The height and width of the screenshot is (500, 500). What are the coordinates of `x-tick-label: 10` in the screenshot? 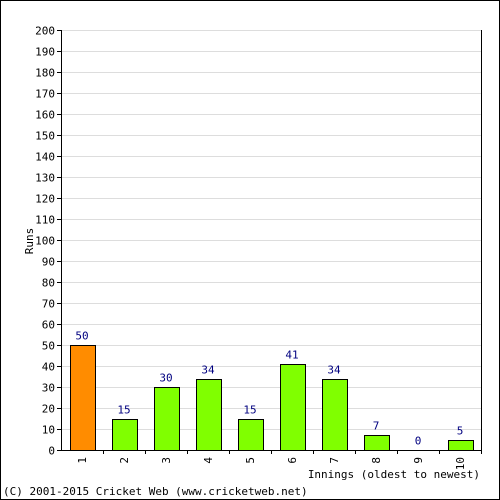 It's located at (460, 463).